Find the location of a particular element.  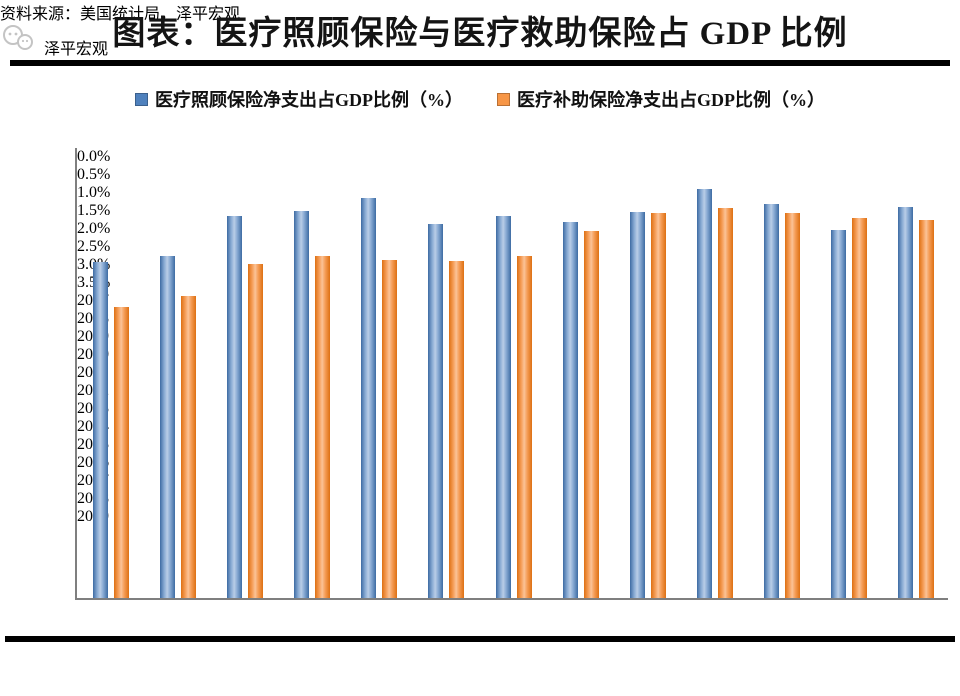

bar-series1-2013 is located at coordinates (524, 426).